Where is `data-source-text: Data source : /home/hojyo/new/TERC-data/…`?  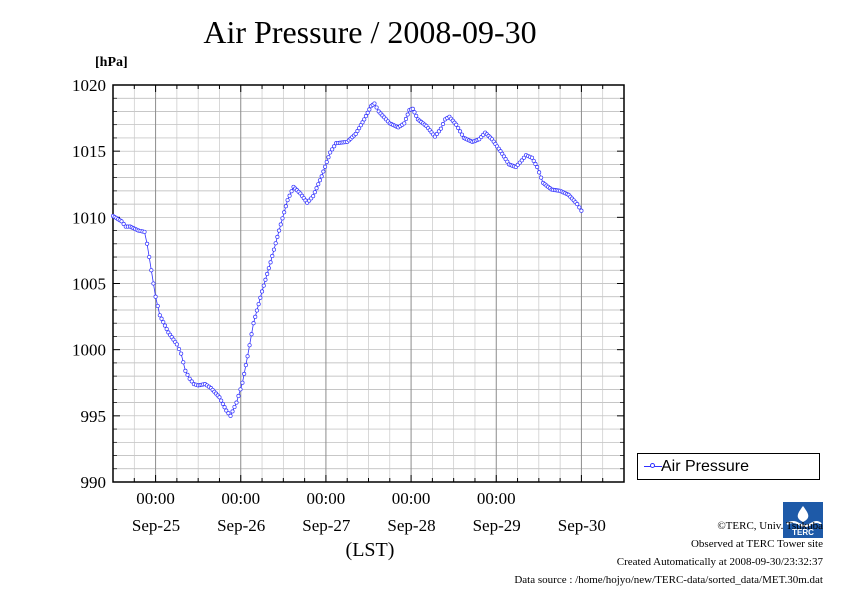 data-source-text: Data source : /home/hojyo/new/TERC-data/… is located at coordinates (668, 580).